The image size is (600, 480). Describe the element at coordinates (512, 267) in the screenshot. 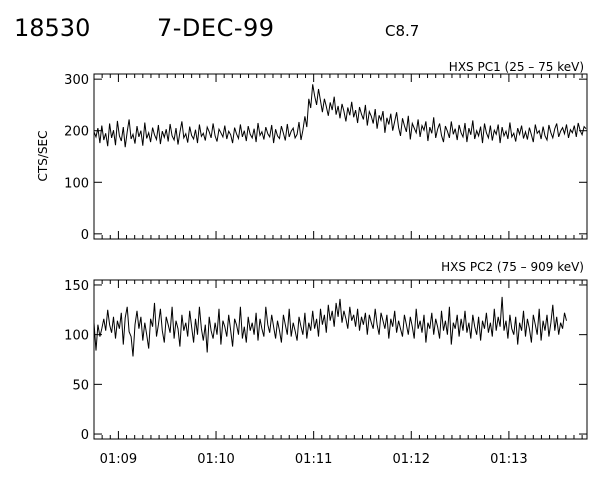

I see `pc2-title: HXS PC2 (75 – 909 keV)` at that location.